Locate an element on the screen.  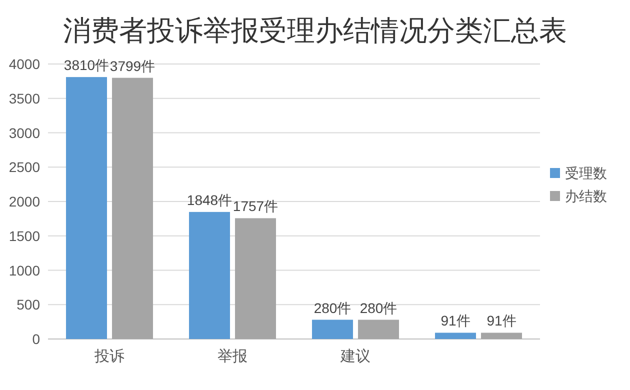
legend-label: 办结数 is located at coordinates (586, 196).